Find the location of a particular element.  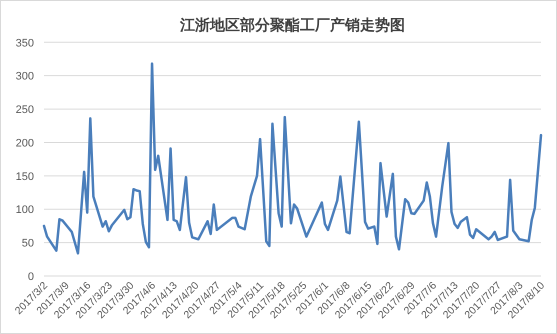

y-tick-label: 50 is located at coordinates (28, 244).